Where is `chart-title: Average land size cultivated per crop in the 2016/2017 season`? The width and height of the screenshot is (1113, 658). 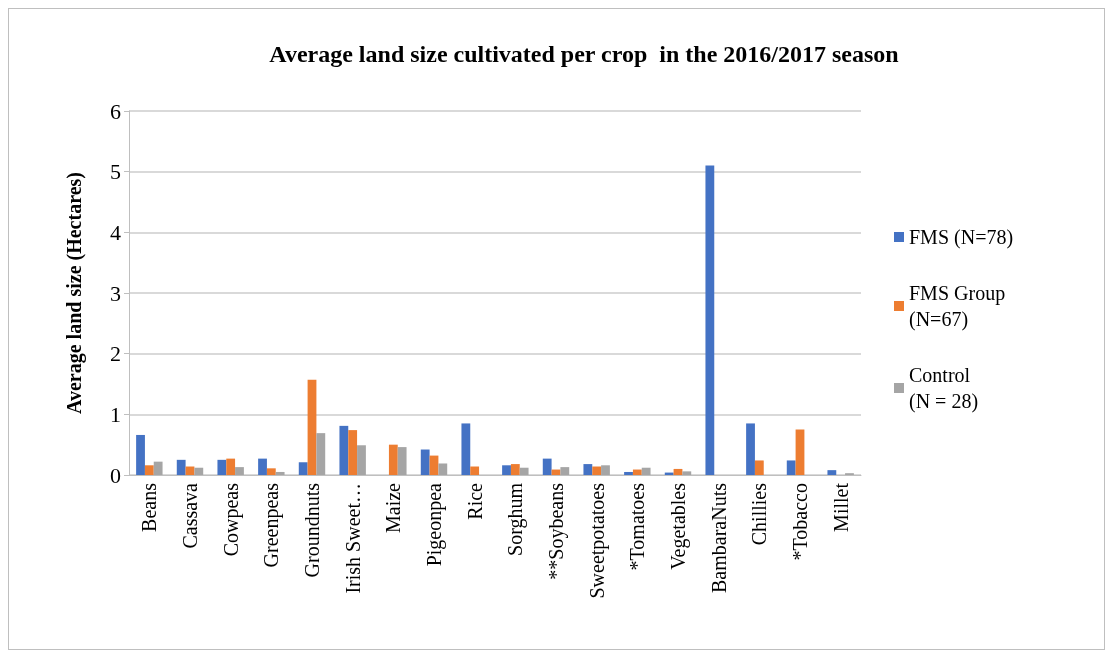 chart-title: Average land size cultivated per crop in the 2016/2017 season is located at coordinates (584, 54).